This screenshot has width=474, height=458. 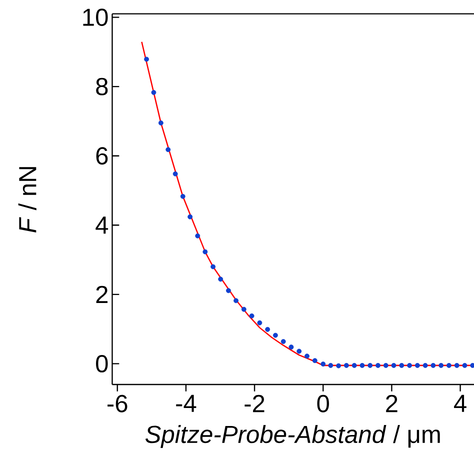 I want to click on y-tick-label: 4, so click(x=102, y=225).